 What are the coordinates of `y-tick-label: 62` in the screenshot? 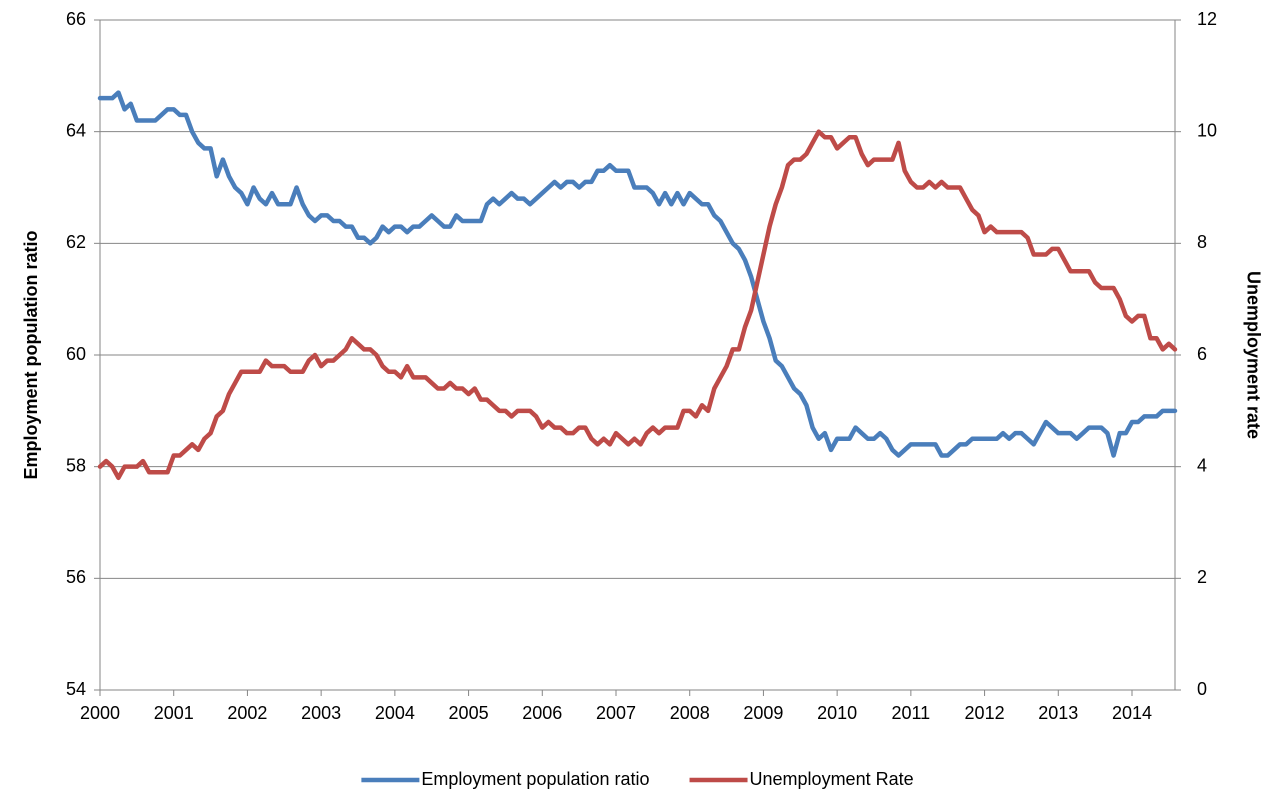 It's located at (76, 242).